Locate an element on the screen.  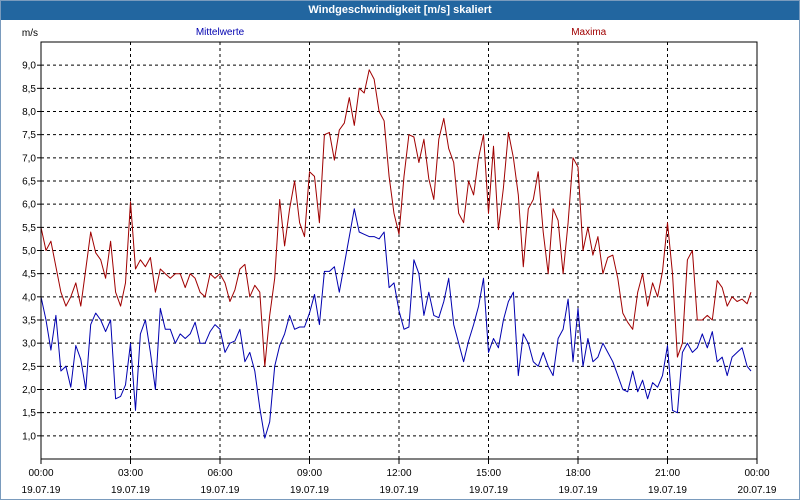
y-tick-label: 1,5 is located at coordinates (29, 413).